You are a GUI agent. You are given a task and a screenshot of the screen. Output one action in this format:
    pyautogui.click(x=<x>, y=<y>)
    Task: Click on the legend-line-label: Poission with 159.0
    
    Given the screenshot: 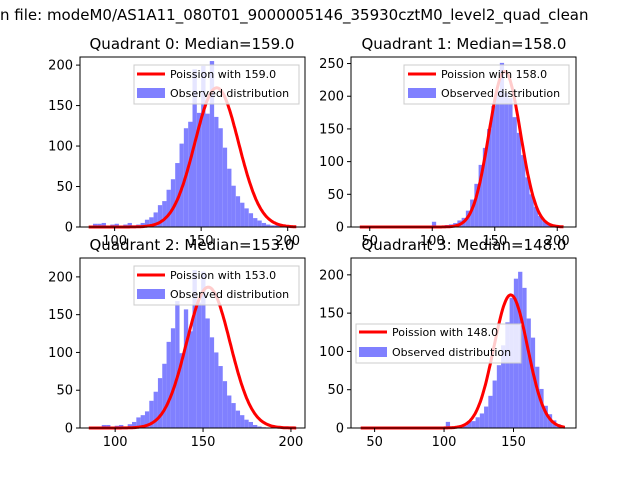 What is the action you would take?
    pyautogui.click(x=223, y=74)
    